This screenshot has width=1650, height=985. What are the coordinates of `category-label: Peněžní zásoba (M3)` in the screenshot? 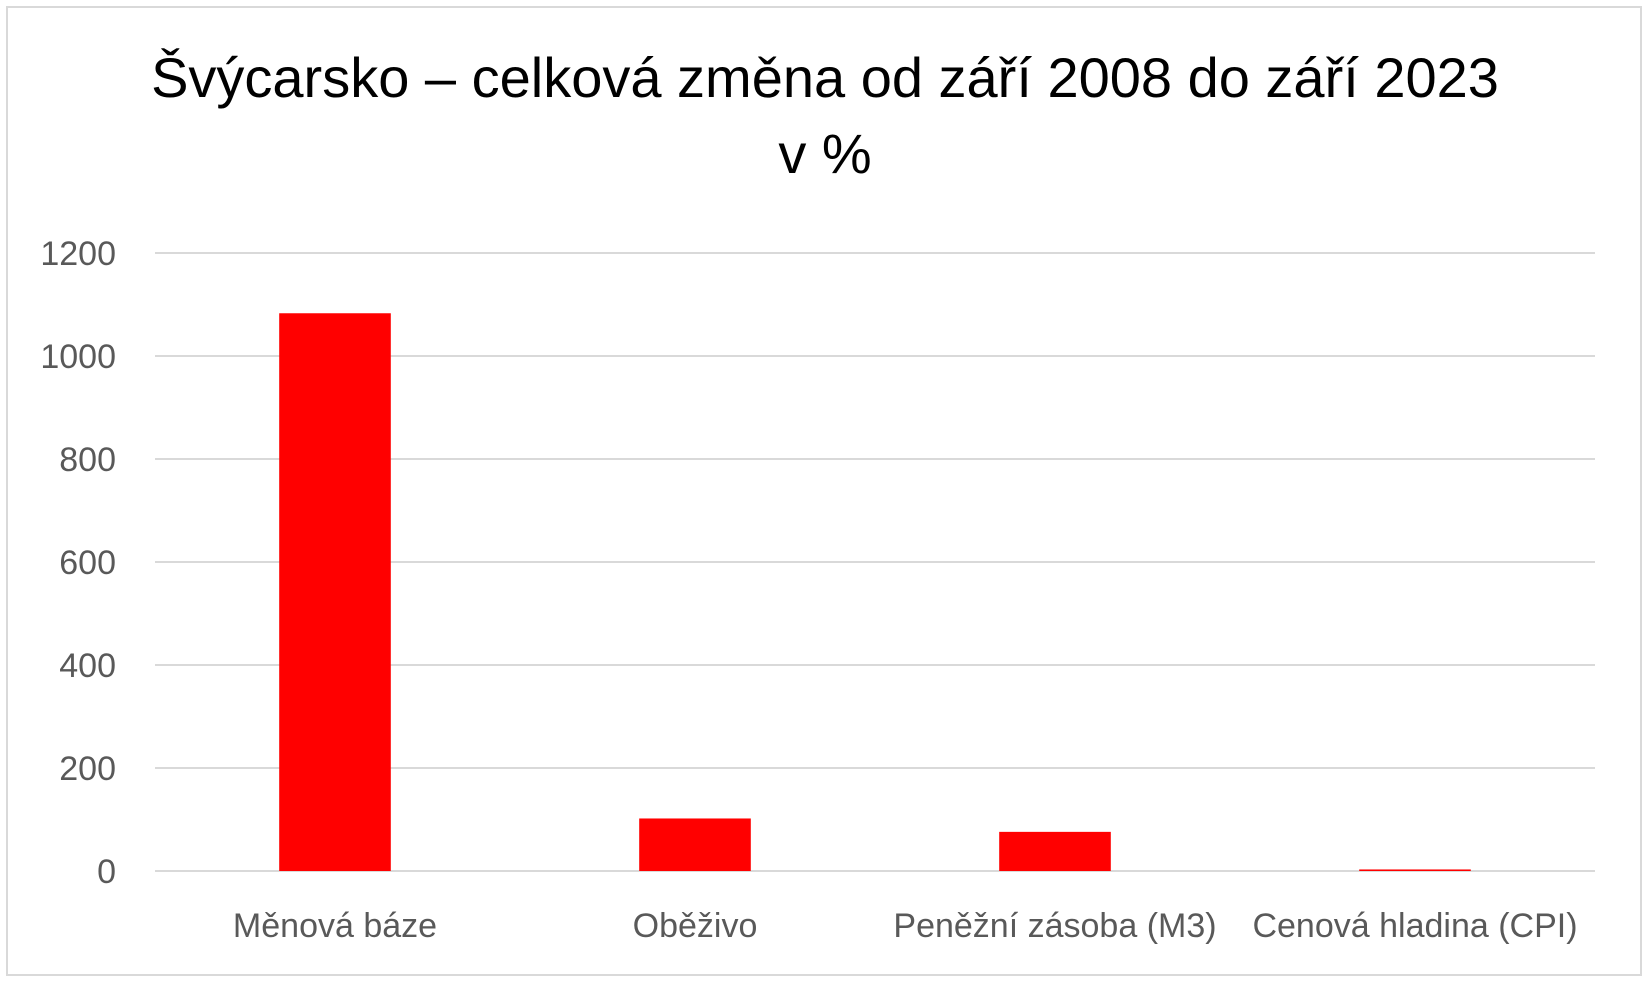 It's located at (1054, 926).